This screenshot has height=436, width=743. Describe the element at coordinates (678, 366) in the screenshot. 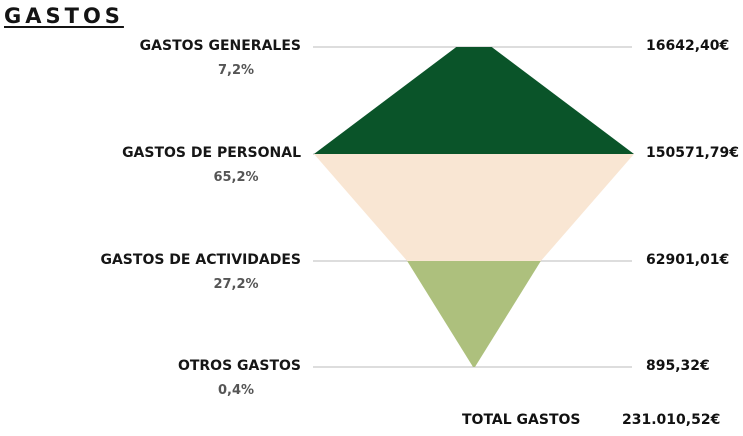

I see `value-label-otros-gastos: 895,32€` at that location.